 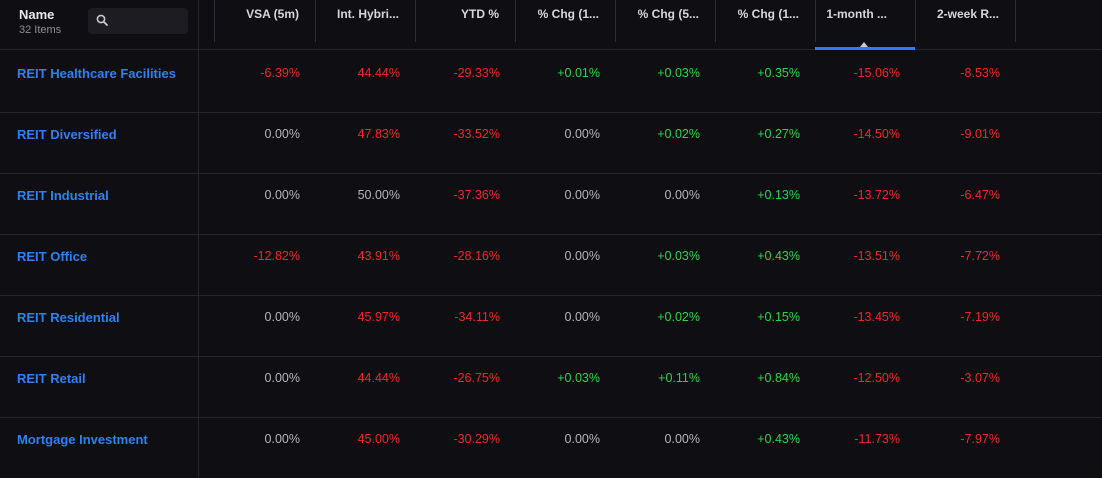 What do you see at coordinates (476, 439) in the screenshot?
I see `table-cell: -30.29%` at bounding box center [476, 439].